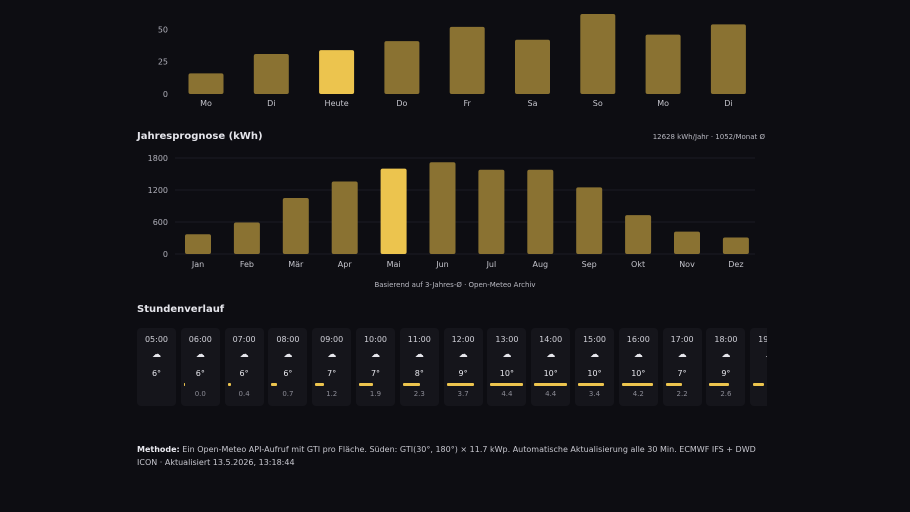 This screenshot has height=512, width=910. I want to click on yearly-category-label: Nov, so click(687, 264).